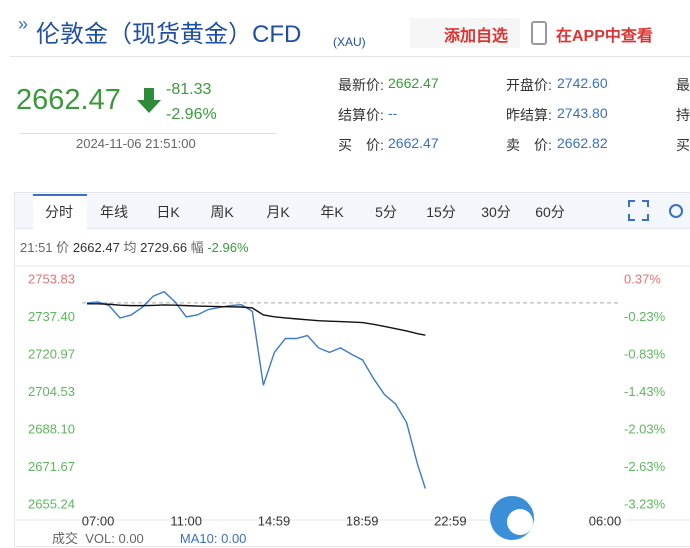  I want to click on x-tick-label: 11:00, so click(186, 520).